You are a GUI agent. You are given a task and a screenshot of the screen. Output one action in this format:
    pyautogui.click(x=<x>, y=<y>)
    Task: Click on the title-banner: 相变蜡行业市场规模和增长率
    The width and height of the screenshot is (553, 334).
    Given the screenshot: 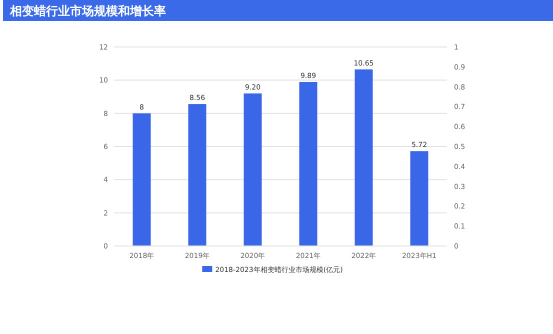 What is the action you would take?
    pyautogui.click(x=276, y=10)
    